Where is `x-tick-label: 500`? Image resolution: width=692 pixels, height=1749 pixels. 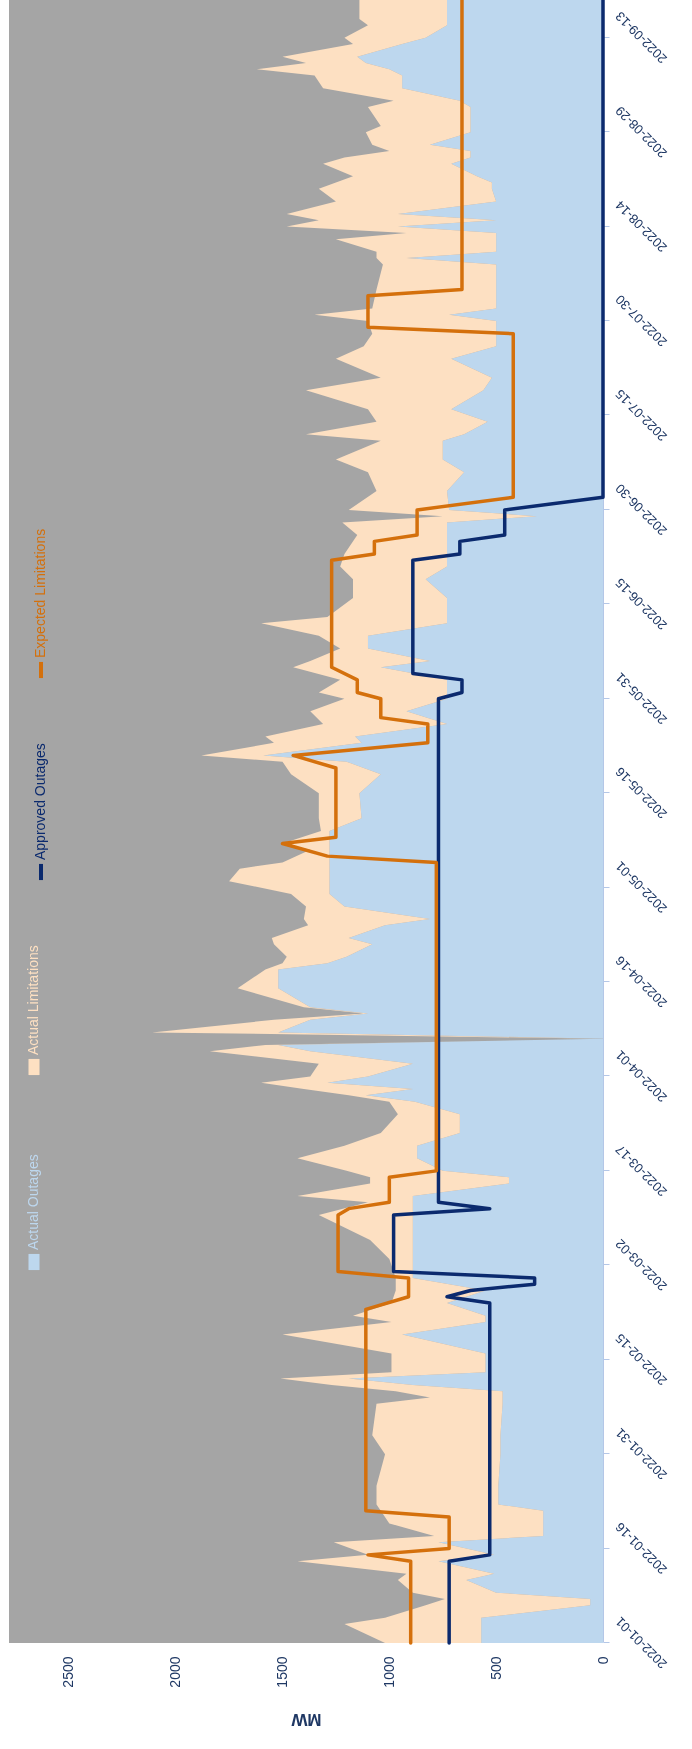
x-tick-label: 500 is located at coordinates (495, 1668).